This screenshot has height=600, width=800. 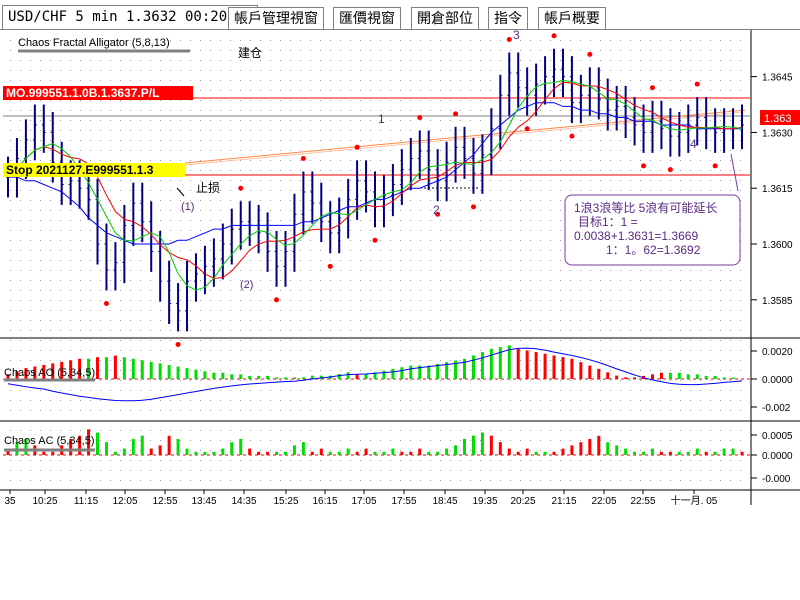 I want to click on price-tick-label: 1.3585, so click(x=777, y=301).